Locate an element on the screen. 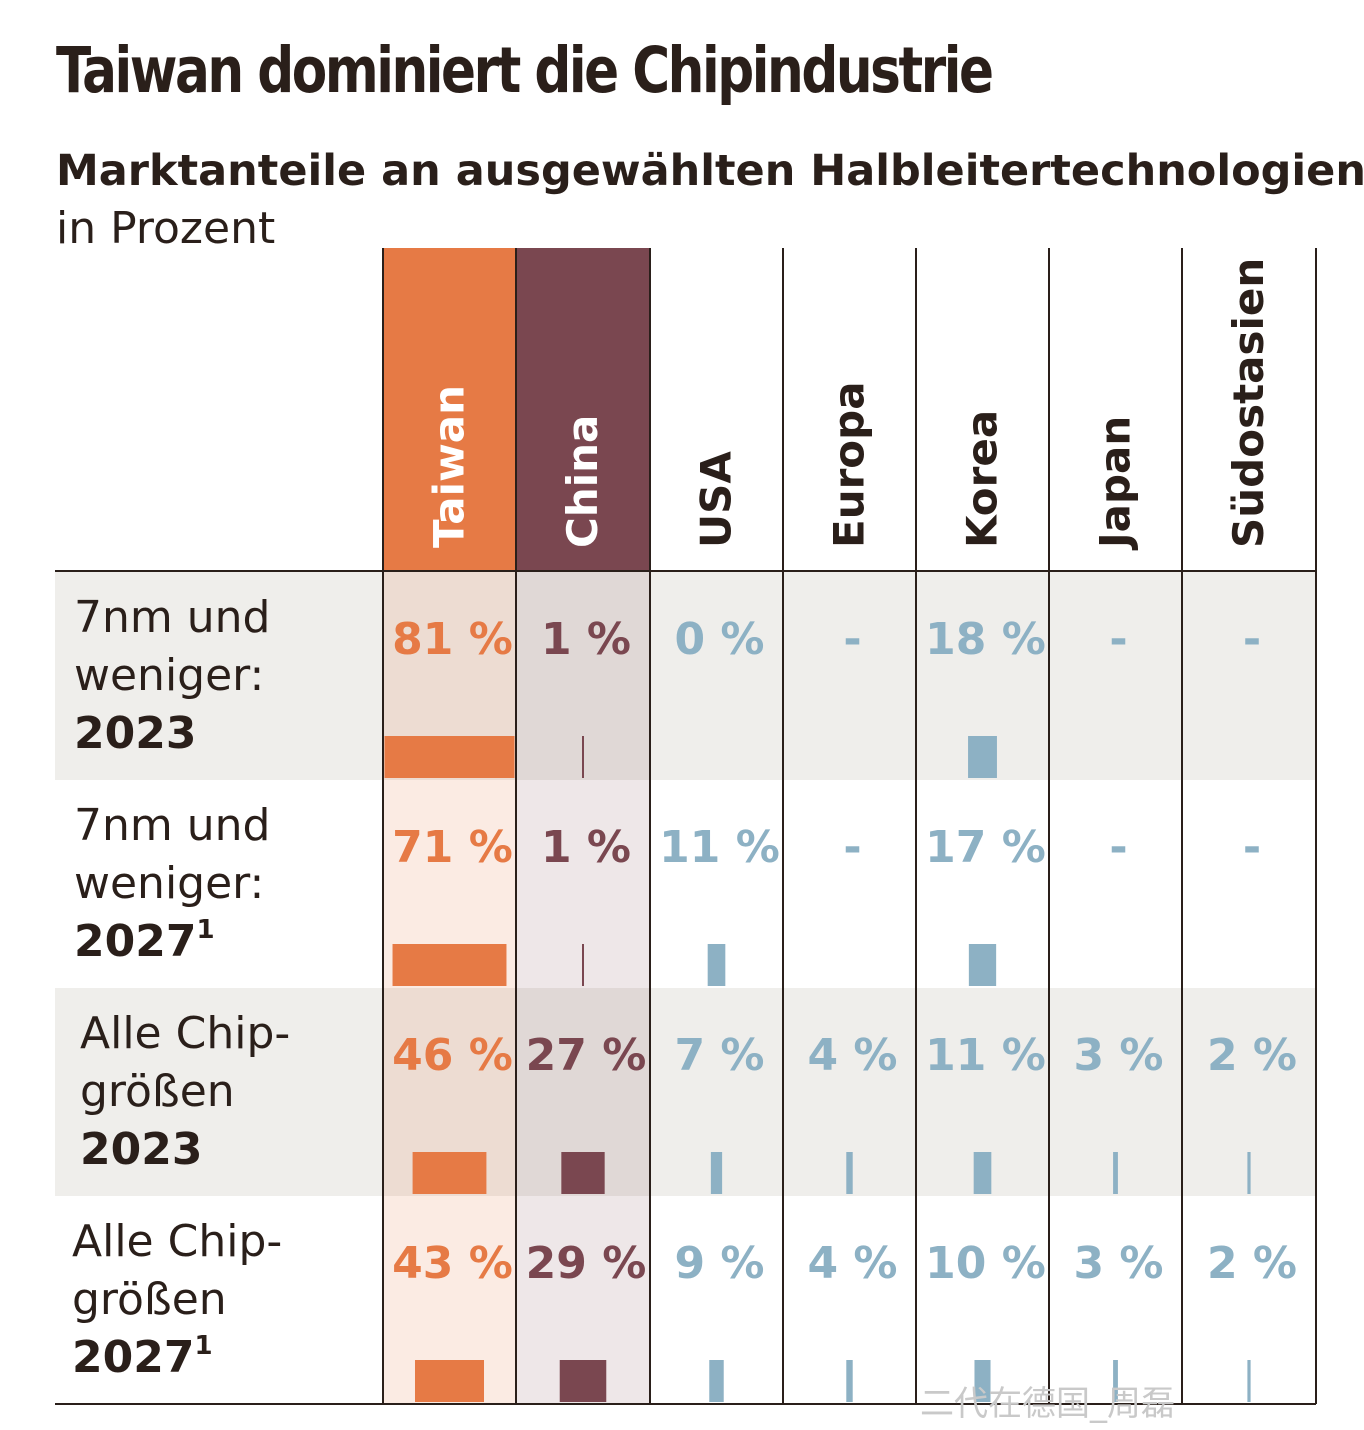 This screenshot has width=1364, height=1430. value-taiwan: 81 % is located at coordinates (452, 639).